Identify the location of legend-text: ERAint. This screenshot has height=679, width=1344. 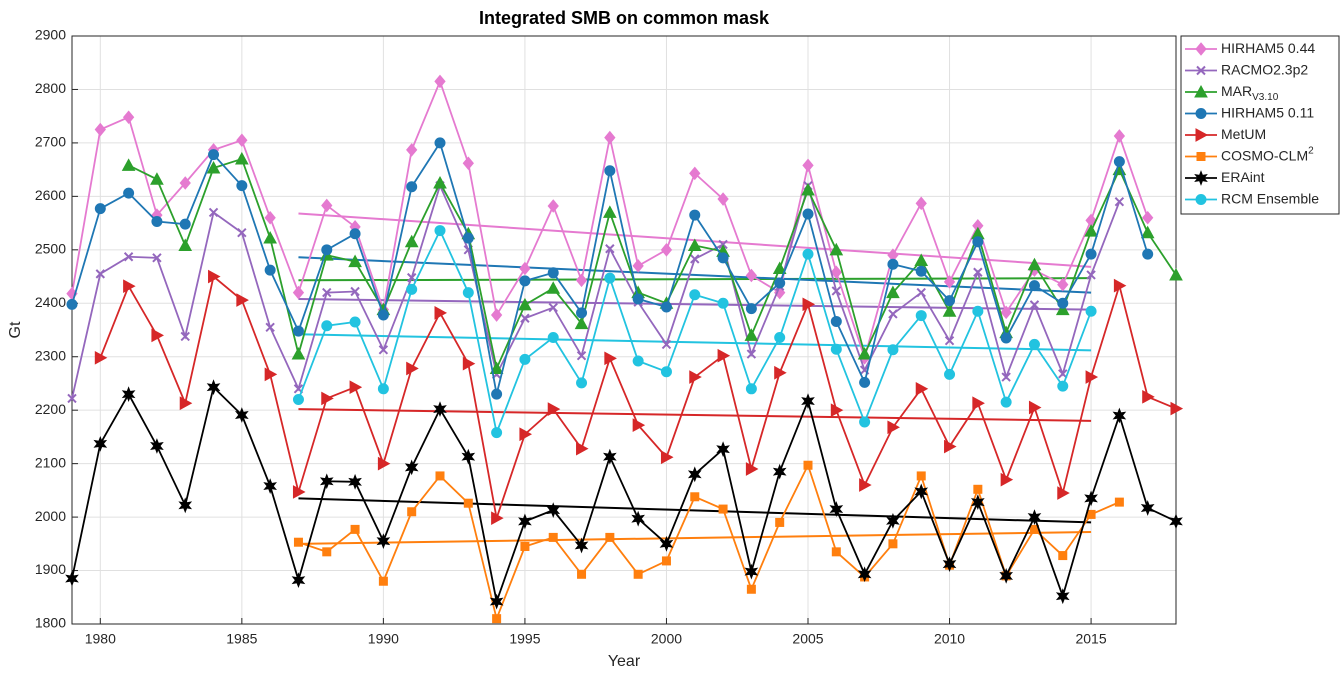
(1243, 177).